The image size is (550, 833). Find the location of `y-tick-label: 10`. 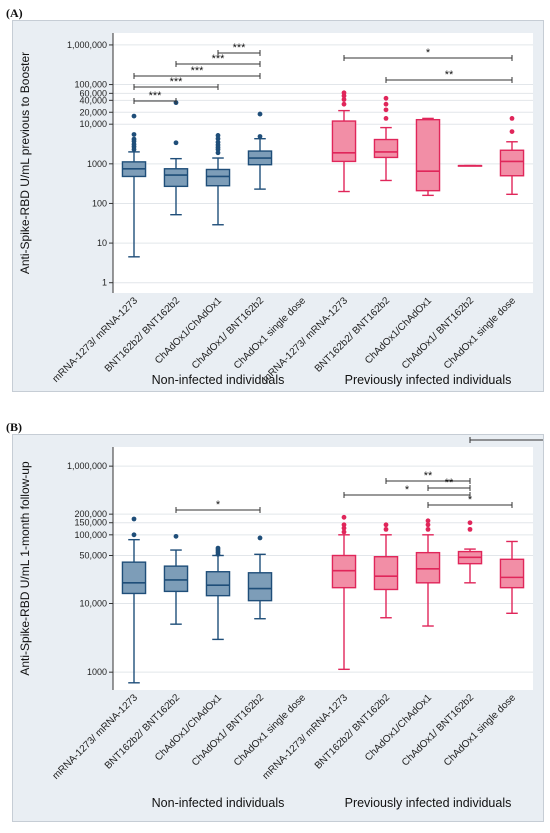

y-tick-label: 10 is located at coordinates (102, 243).